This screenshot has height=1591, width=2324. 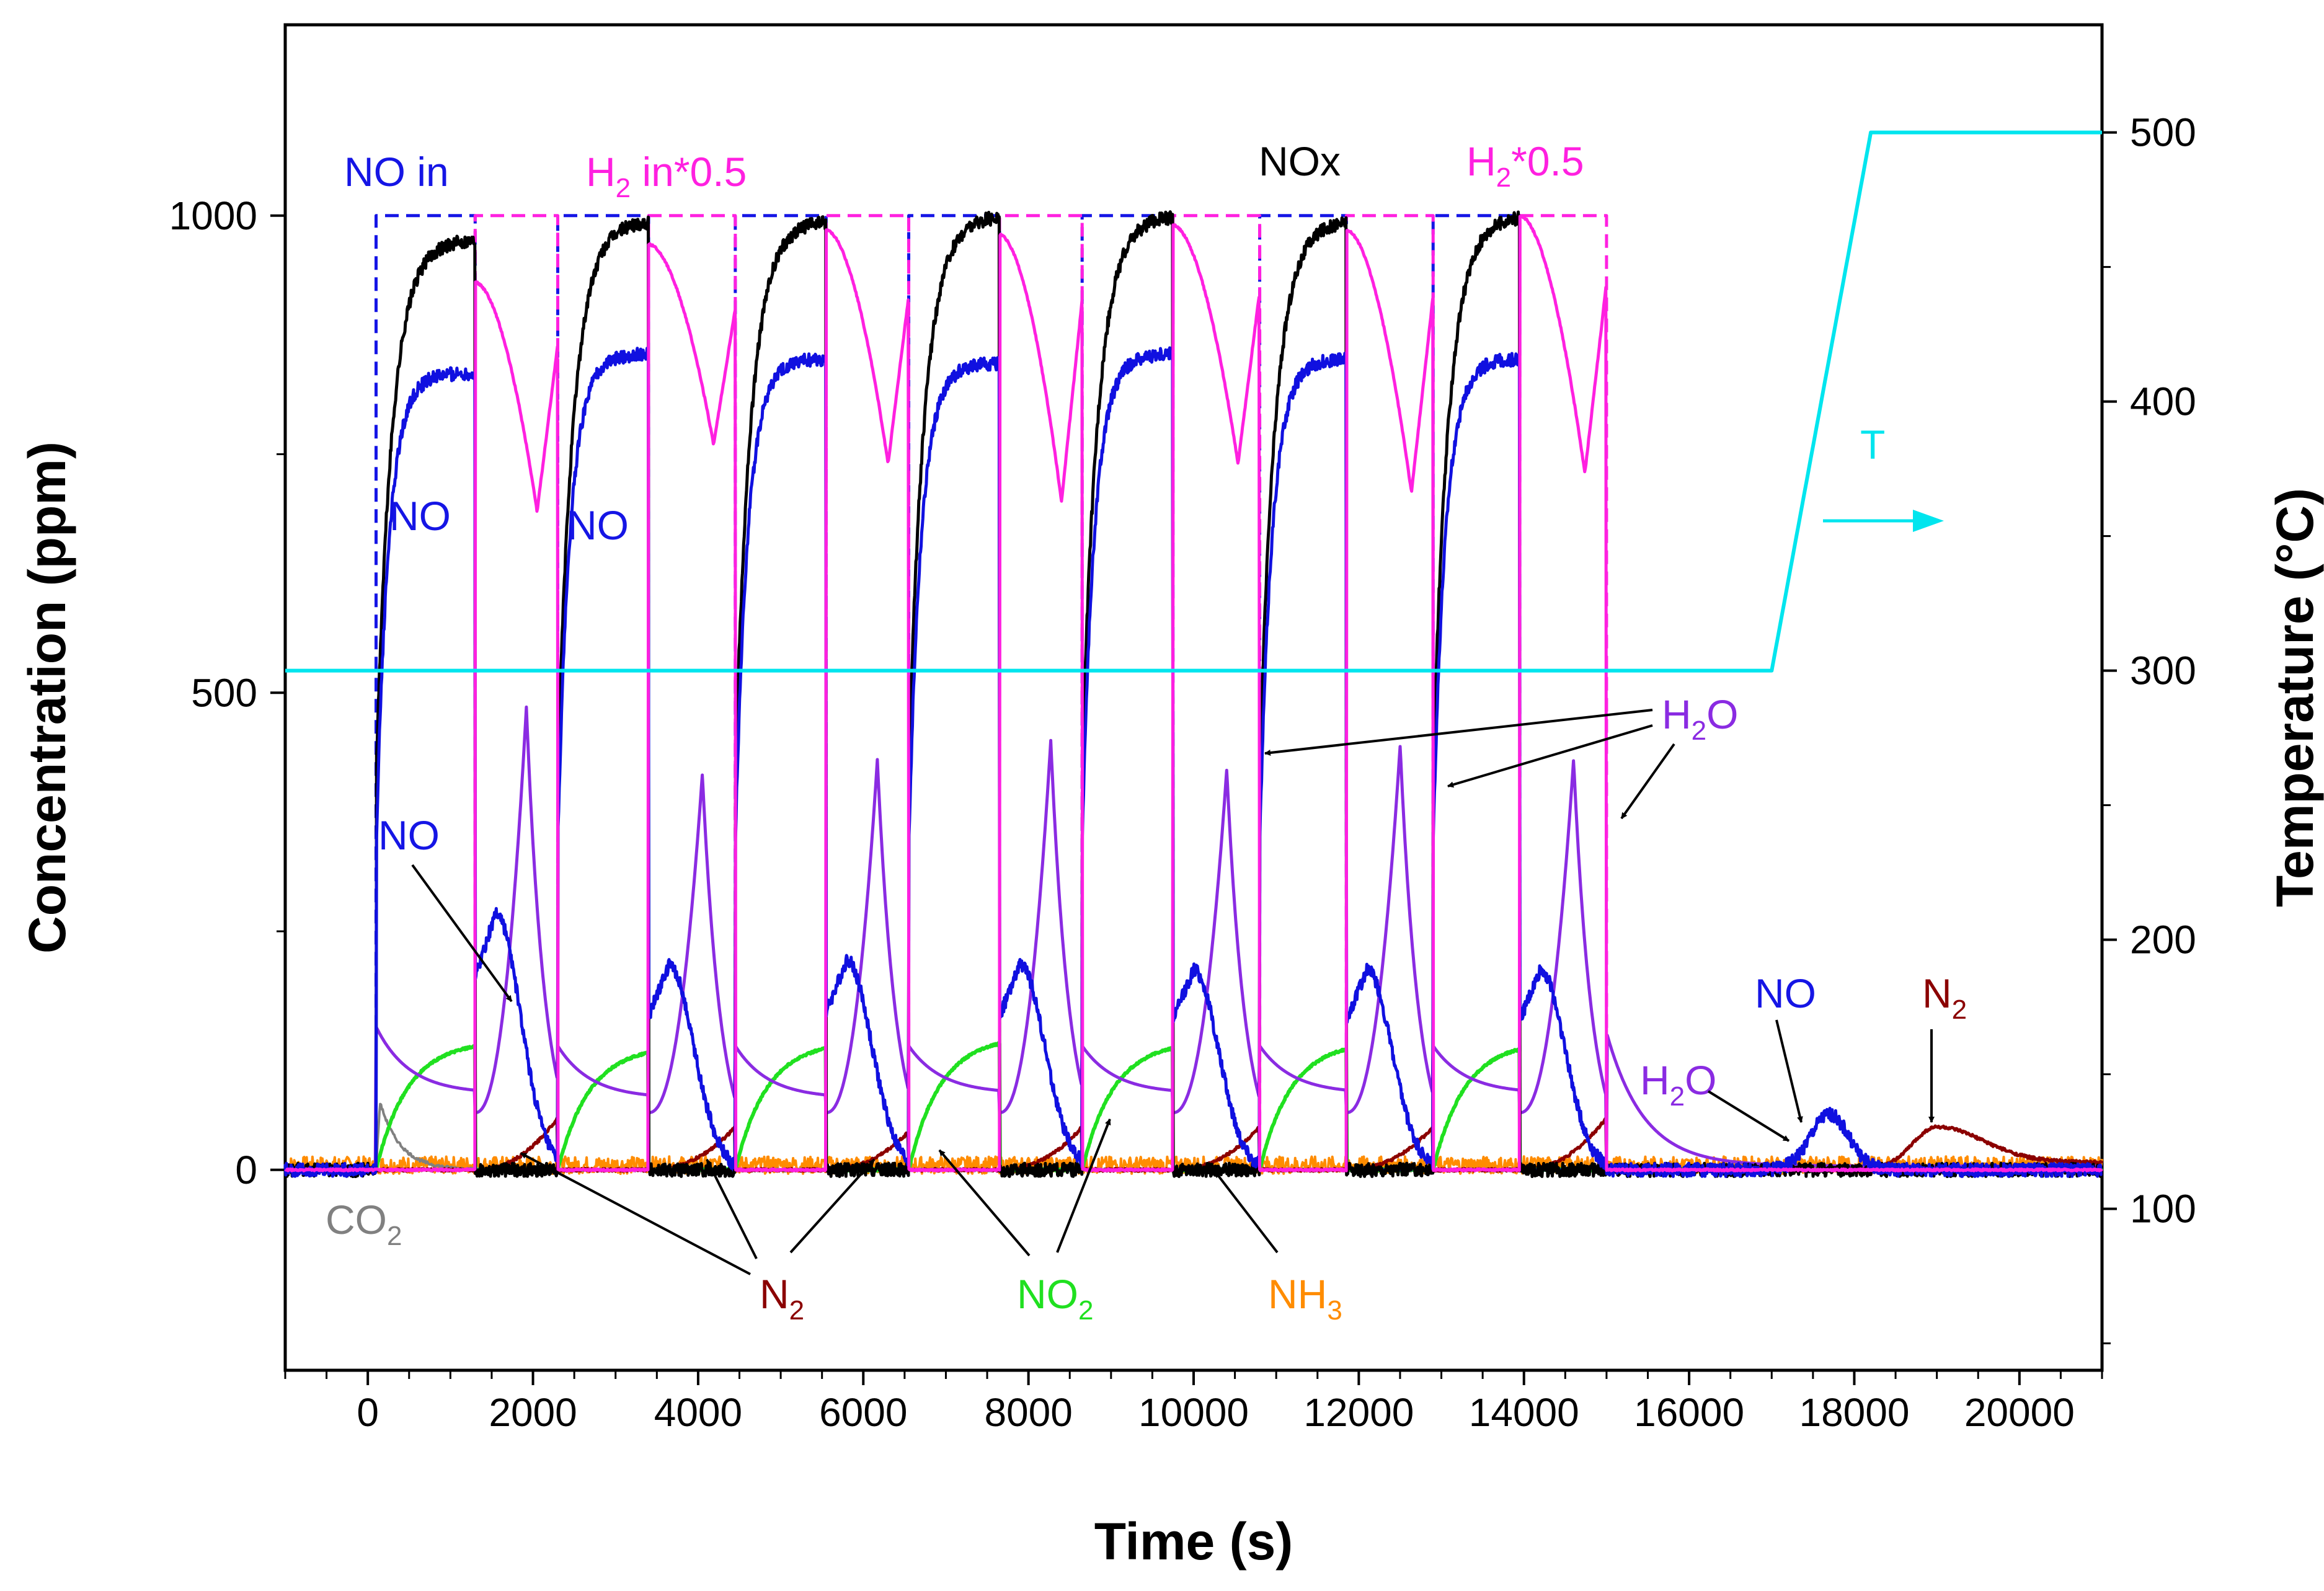 What do you see at coordinates (368, 1412) in the screenshot?
I see `x-tick-label: 0` at bounding box center [368, 1412].